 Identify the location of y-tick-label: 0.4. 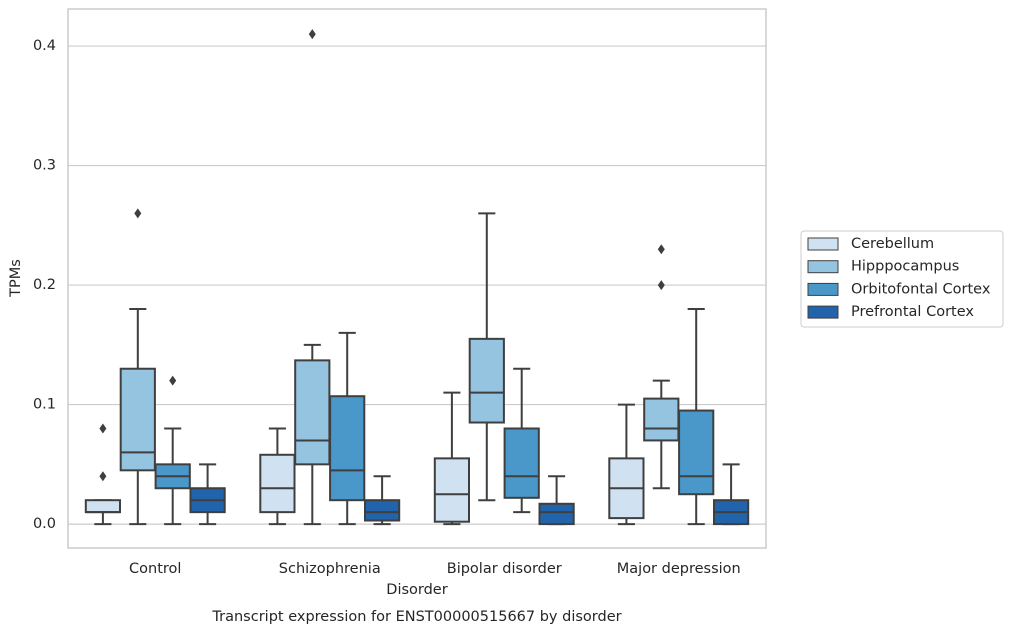
(44, 46).